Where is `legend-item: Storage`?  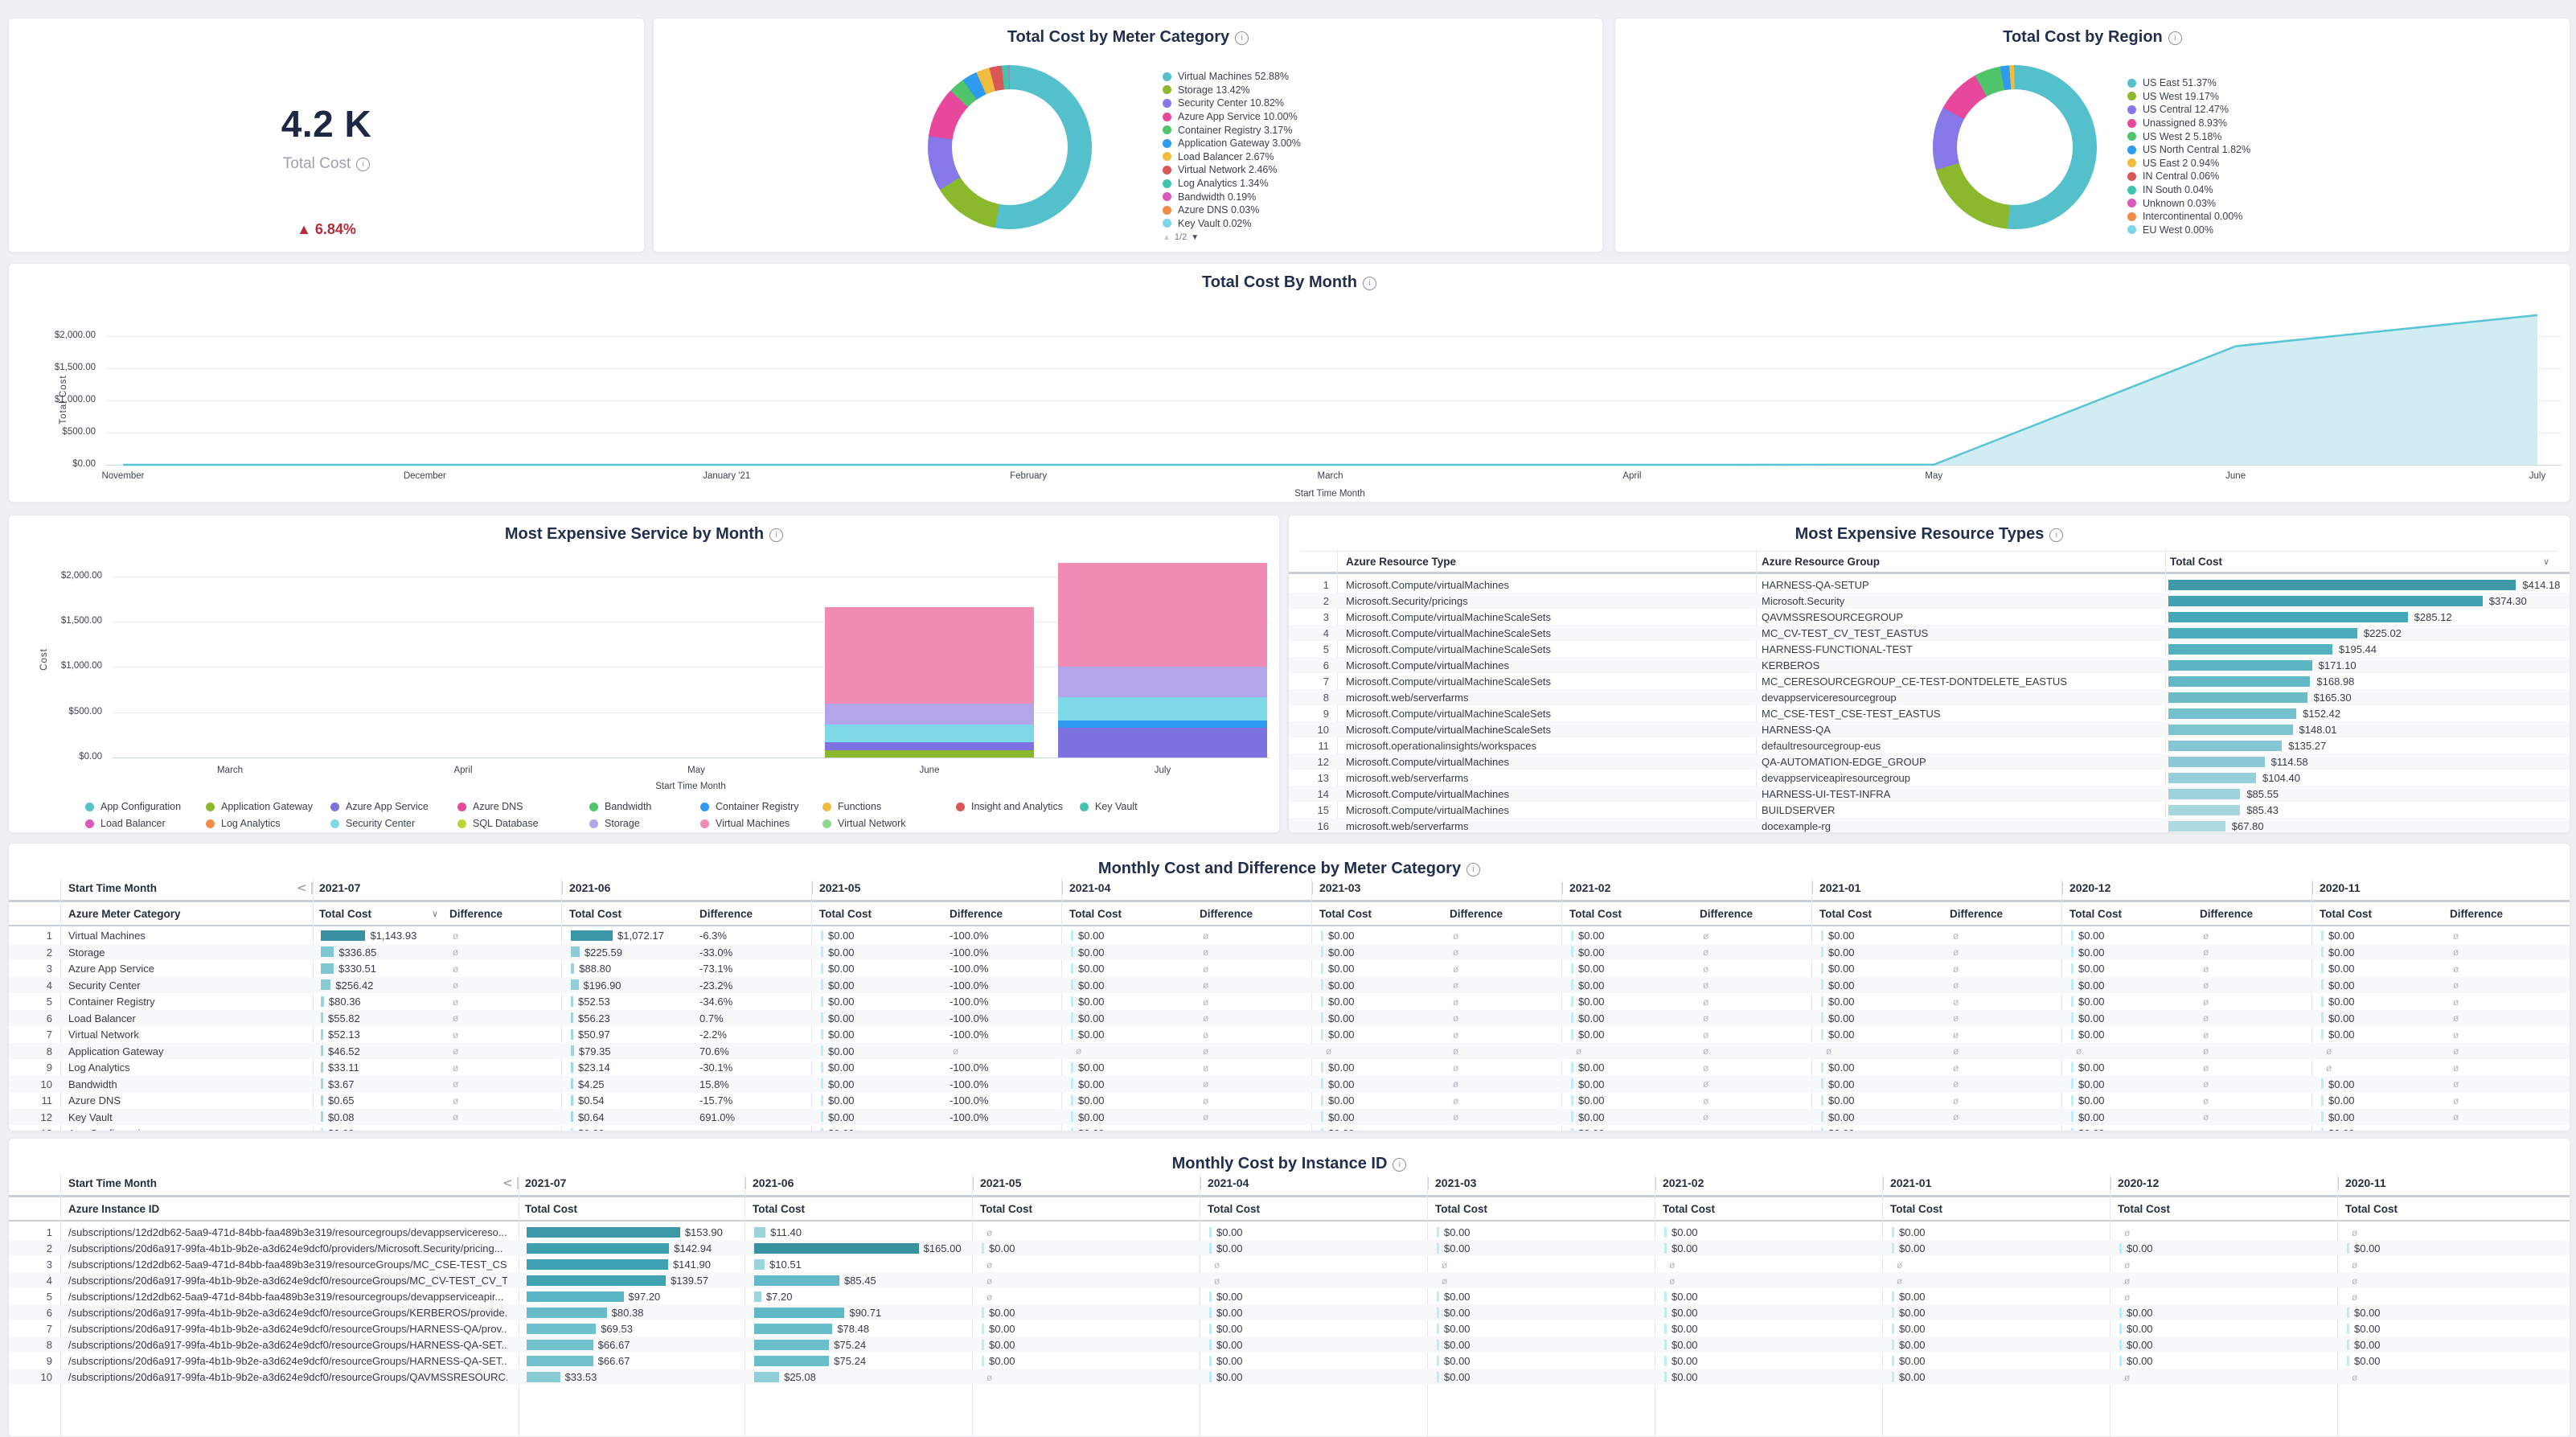 legend-item: Storage is located at coordinates (614, 824).